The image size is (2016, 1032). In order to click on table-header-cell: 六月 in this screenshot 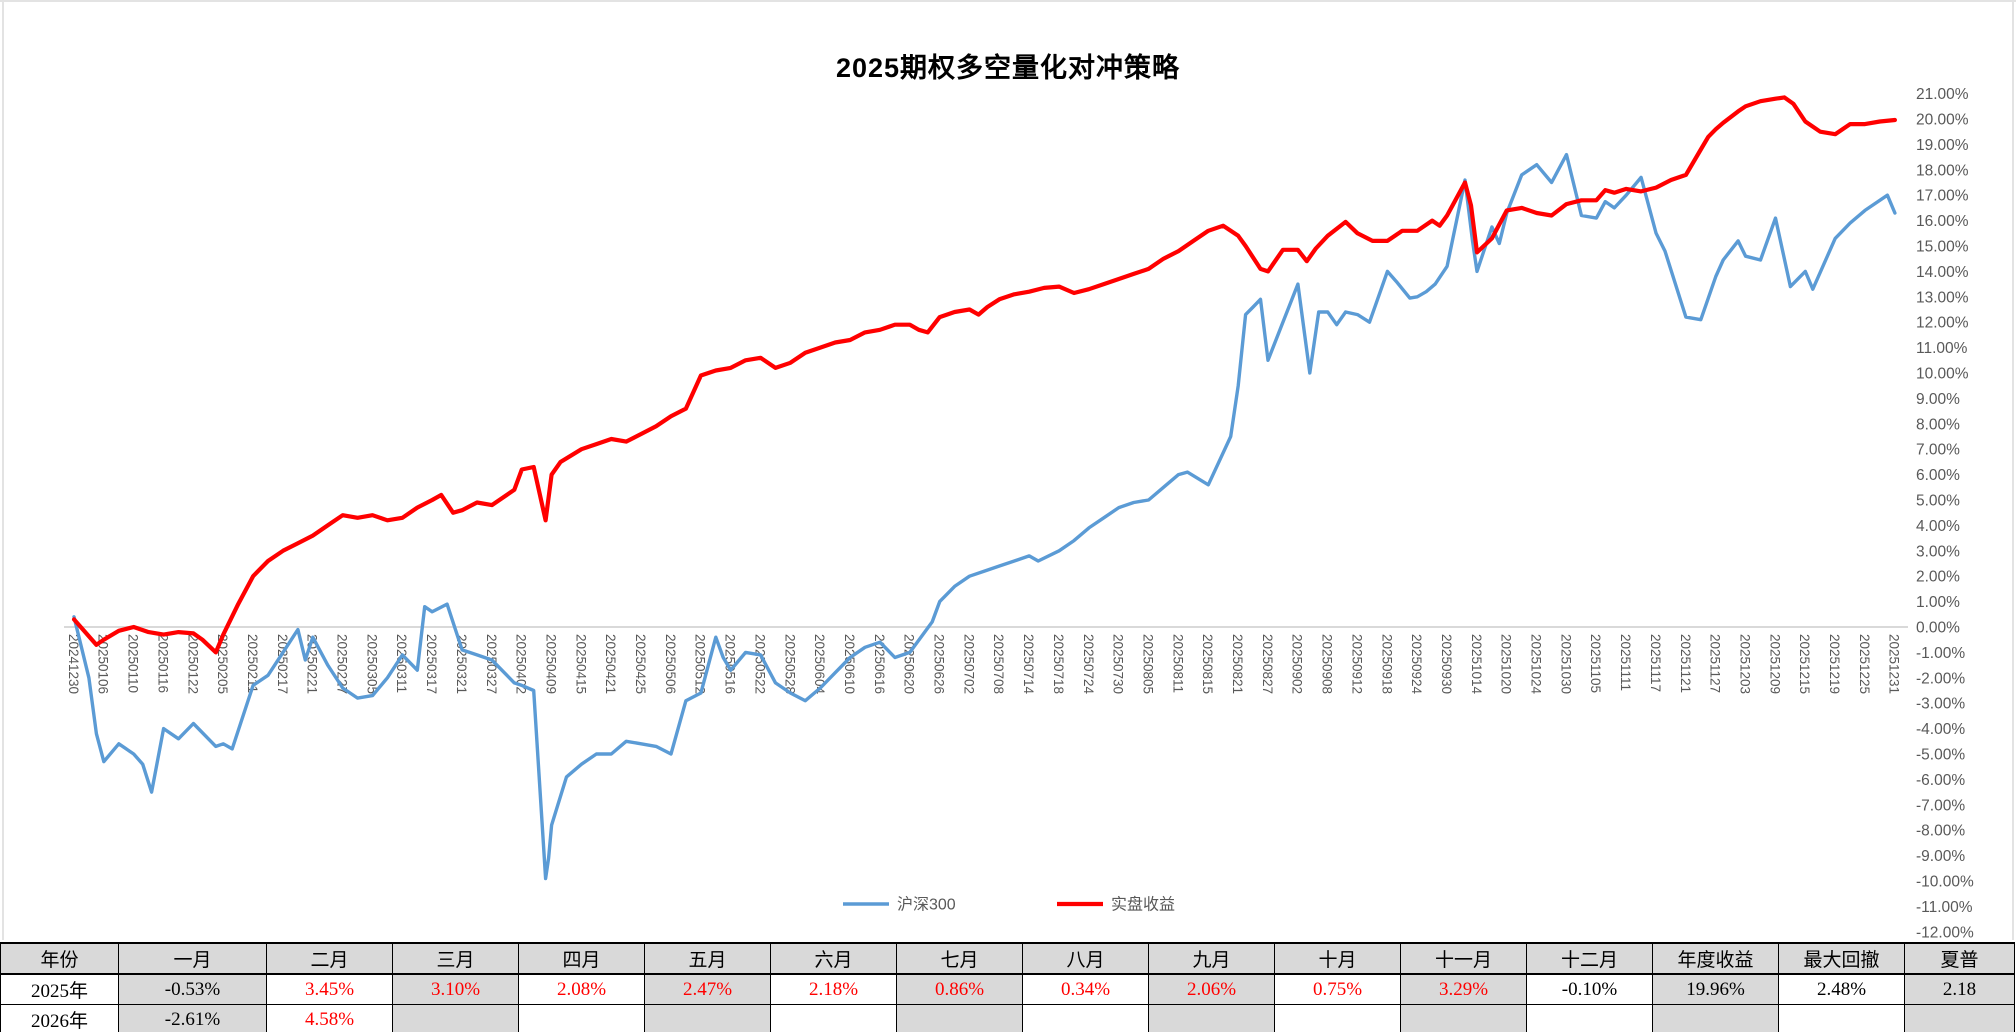, I will do `click(833, 958)`.